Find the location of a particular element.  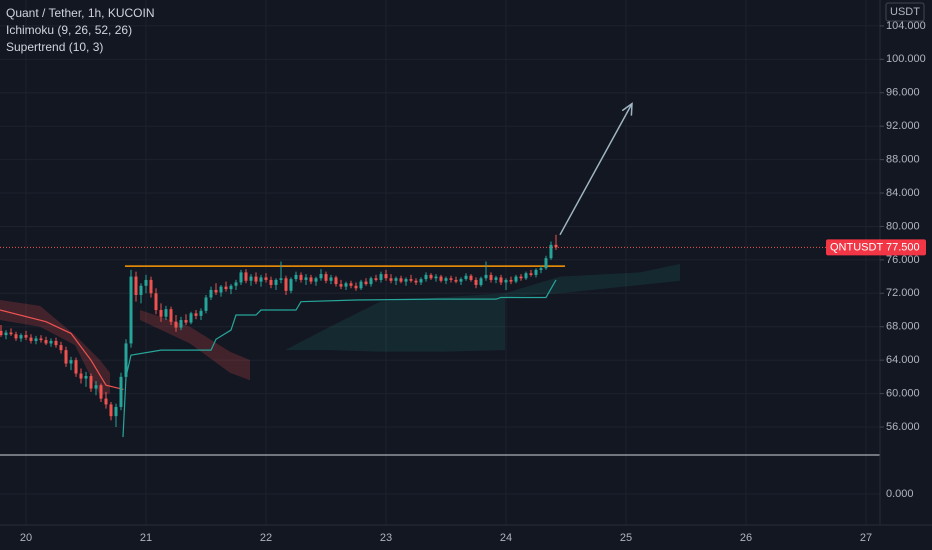

x-tick-label: 22 is located at coordinates (266, 538).